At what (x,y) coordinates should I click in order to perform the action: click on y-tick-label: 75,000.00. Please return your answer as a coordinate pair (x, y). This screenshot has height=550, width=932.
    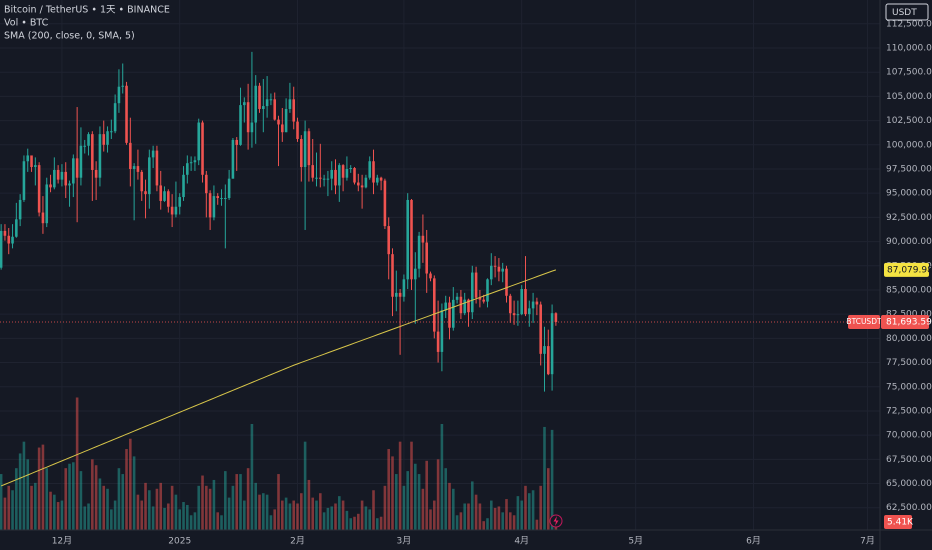
    Looking at the image, I should click on (909, 387).